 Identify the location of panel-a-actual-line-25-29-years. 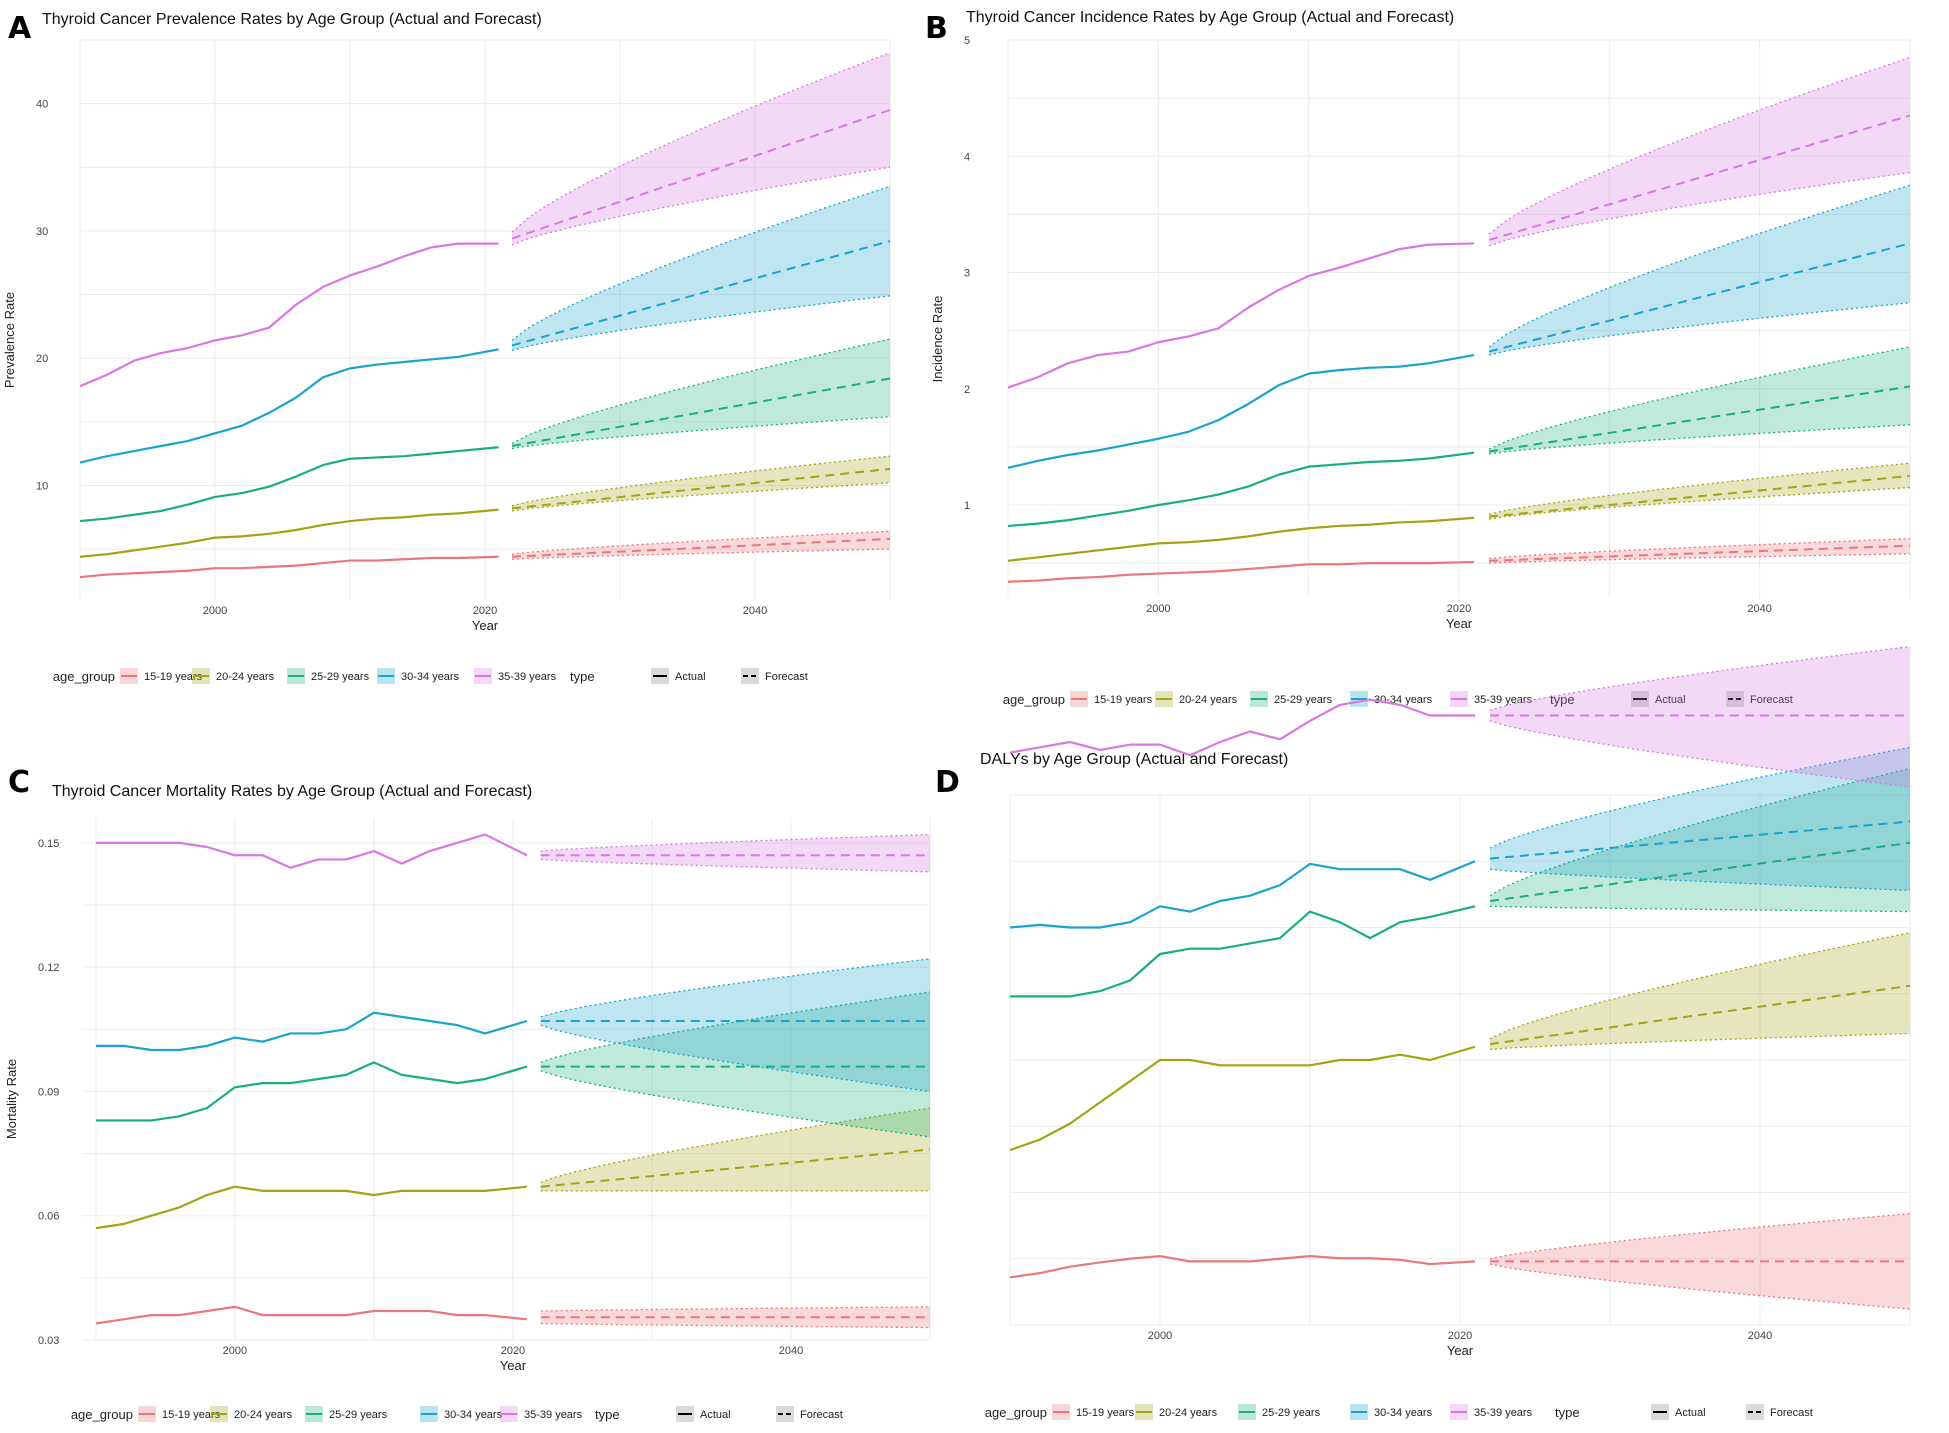
(289, 484).